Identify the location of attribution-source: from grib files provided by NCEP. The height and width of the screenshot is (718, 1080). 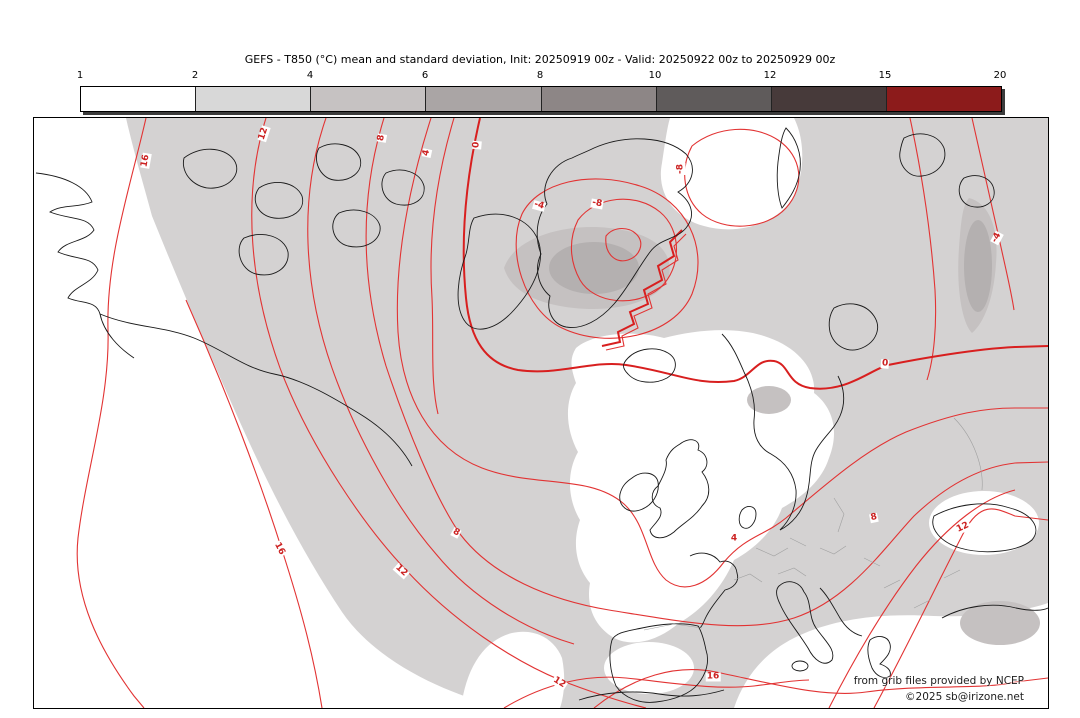
(938, 681).